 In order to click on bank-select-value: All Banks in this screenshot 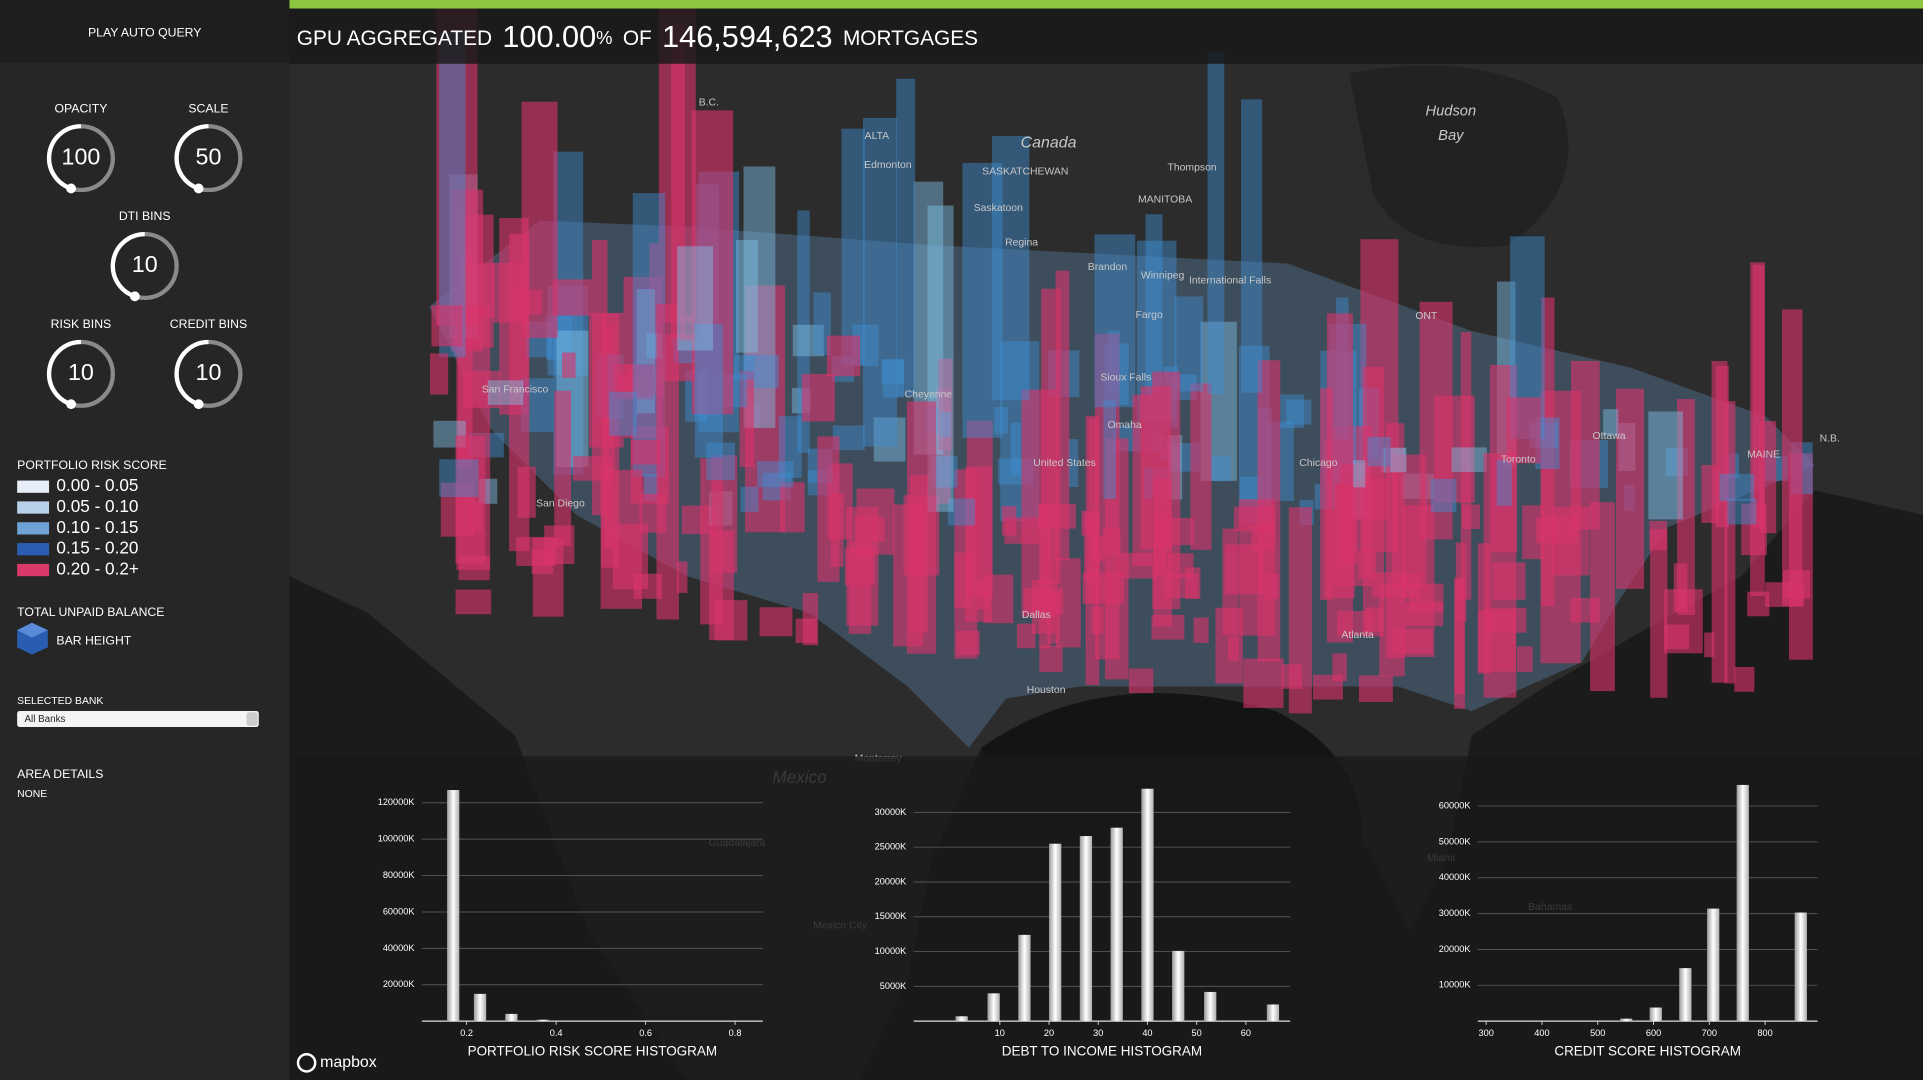, I will do `click(45, 719)`.